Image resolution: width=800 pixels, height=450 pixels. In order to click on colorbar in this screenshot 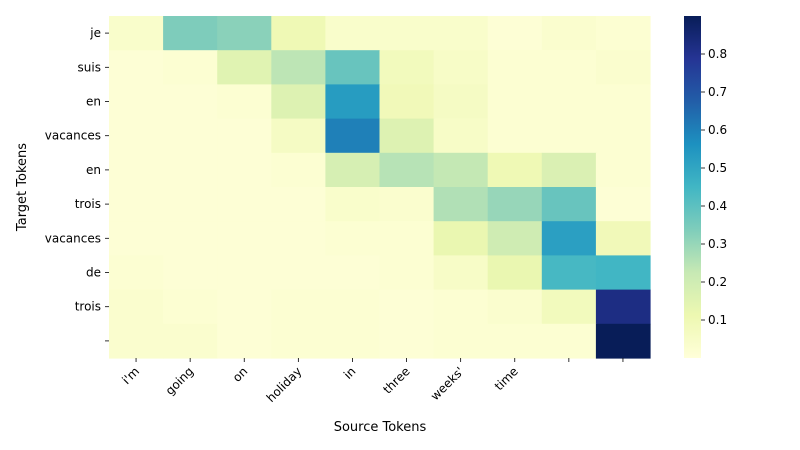, I will do `click(692, 187)`.